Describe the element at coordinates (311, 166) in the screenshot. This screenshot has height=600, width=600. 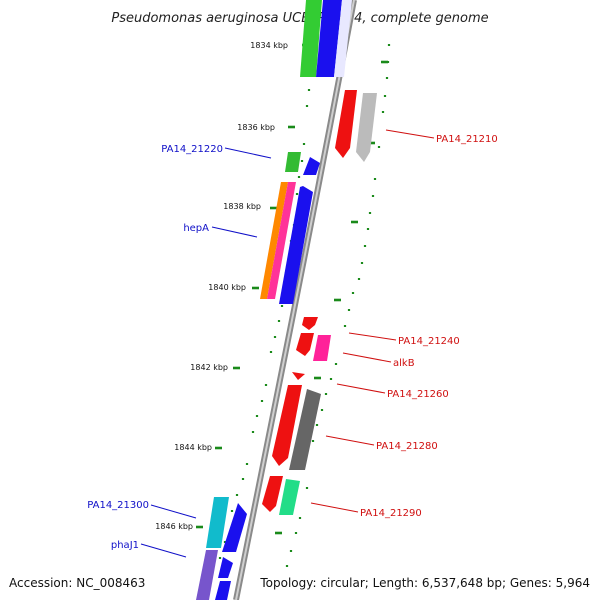
I see `gene-feature-PA14_21220-blue` at that location.